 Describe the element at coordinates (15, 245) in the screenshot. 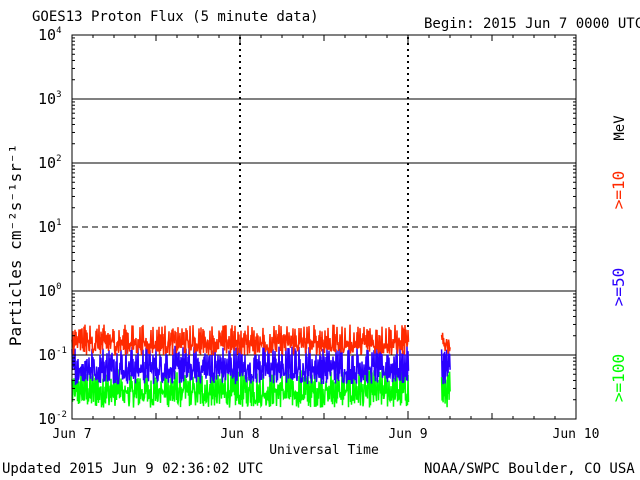

I see `y-axis-label: Particles cm⁻²s⁻¹sr⁻¹` at that location.